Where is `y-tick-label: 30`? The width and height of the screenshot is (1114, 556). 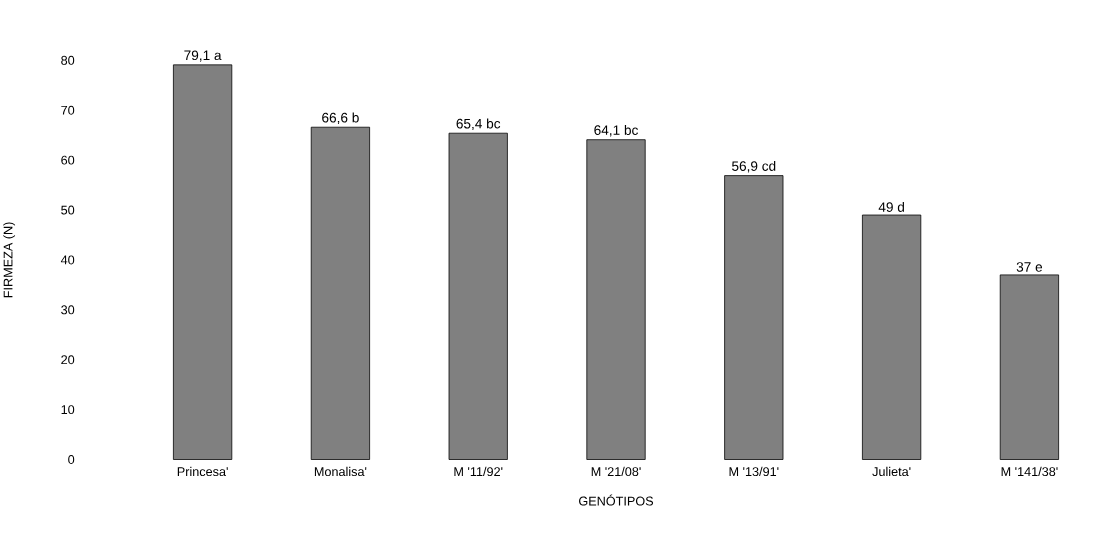
y-tick-label: 30 is located at coordinates (68, 310).